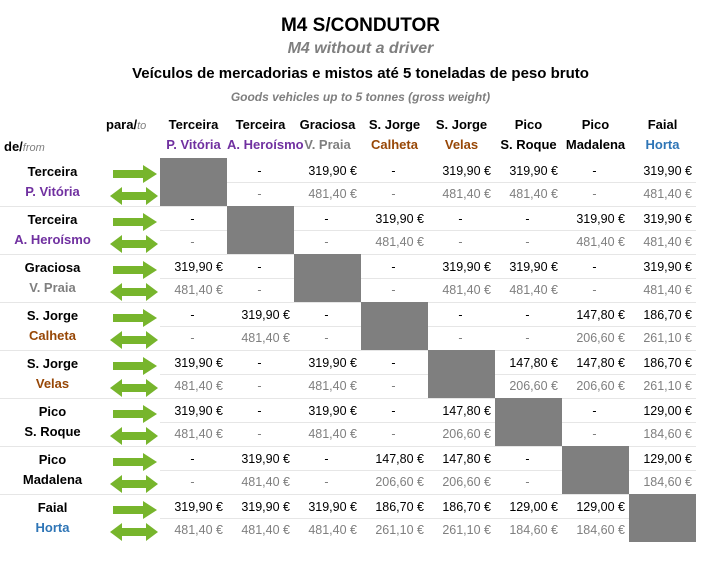 The width and height of the screenshot is (721, 566). Describe the element at coordinates (52, 287) in the screenshot. I see `row-port: V. Praia` at that location.